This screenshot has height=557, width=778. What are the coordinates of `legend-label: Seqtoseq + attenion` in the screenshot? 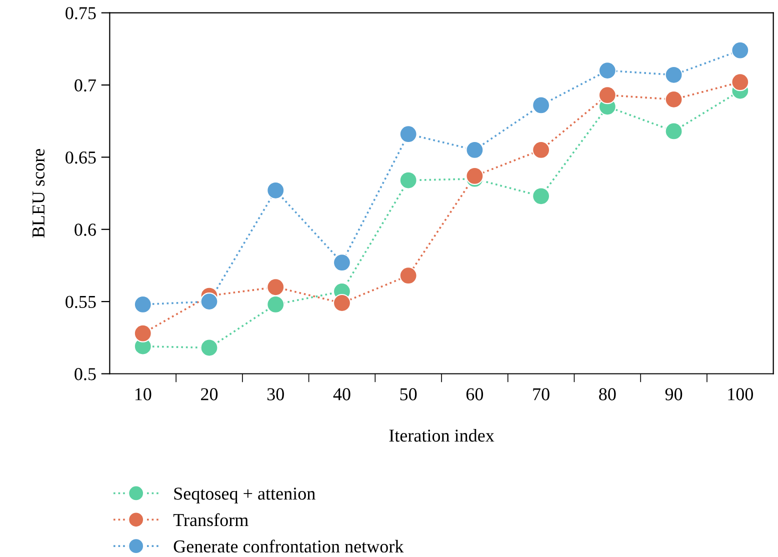 It's located at (245, 496).